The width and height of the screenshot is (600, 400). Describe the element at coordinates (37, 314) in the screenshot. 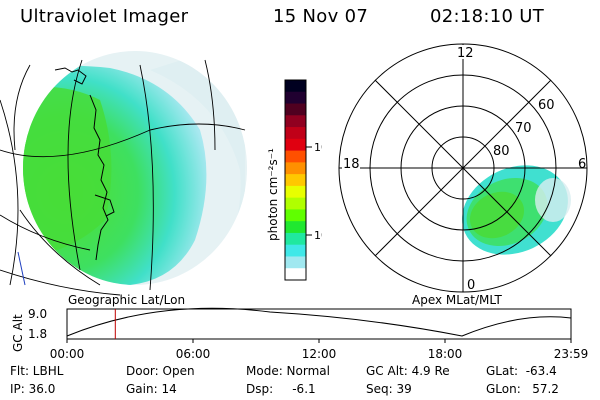

I see `altitude-ymax: 9.0` at that location.